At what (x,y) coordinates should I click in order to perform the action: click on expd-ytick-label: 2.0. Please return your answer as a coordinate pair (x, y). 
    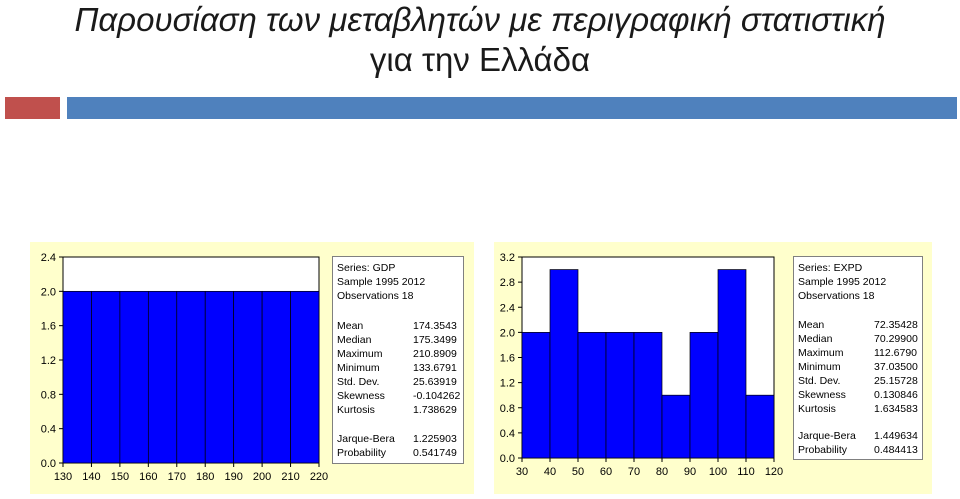
    Looking at the image, I should click on (507, 333).